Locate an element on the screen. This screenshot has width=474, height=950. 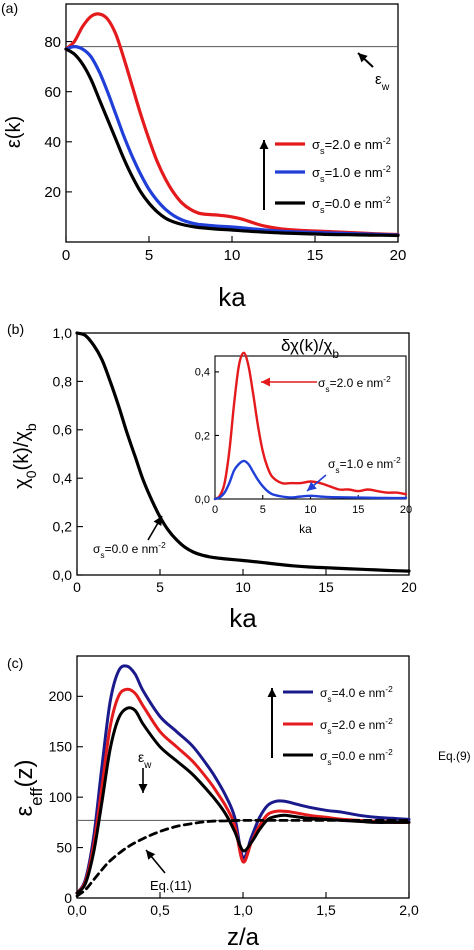
inset-xlabel: ka is located at coordinates (305, 529).